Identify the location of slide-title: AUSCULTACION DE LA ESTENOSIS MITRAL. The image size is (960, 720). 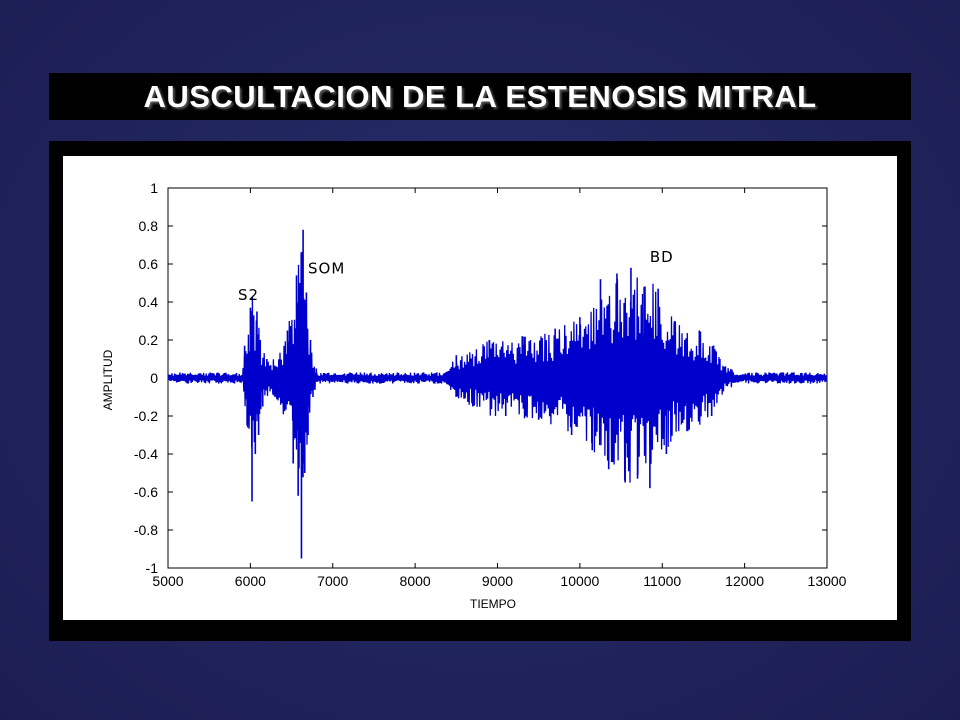
(480, 96).